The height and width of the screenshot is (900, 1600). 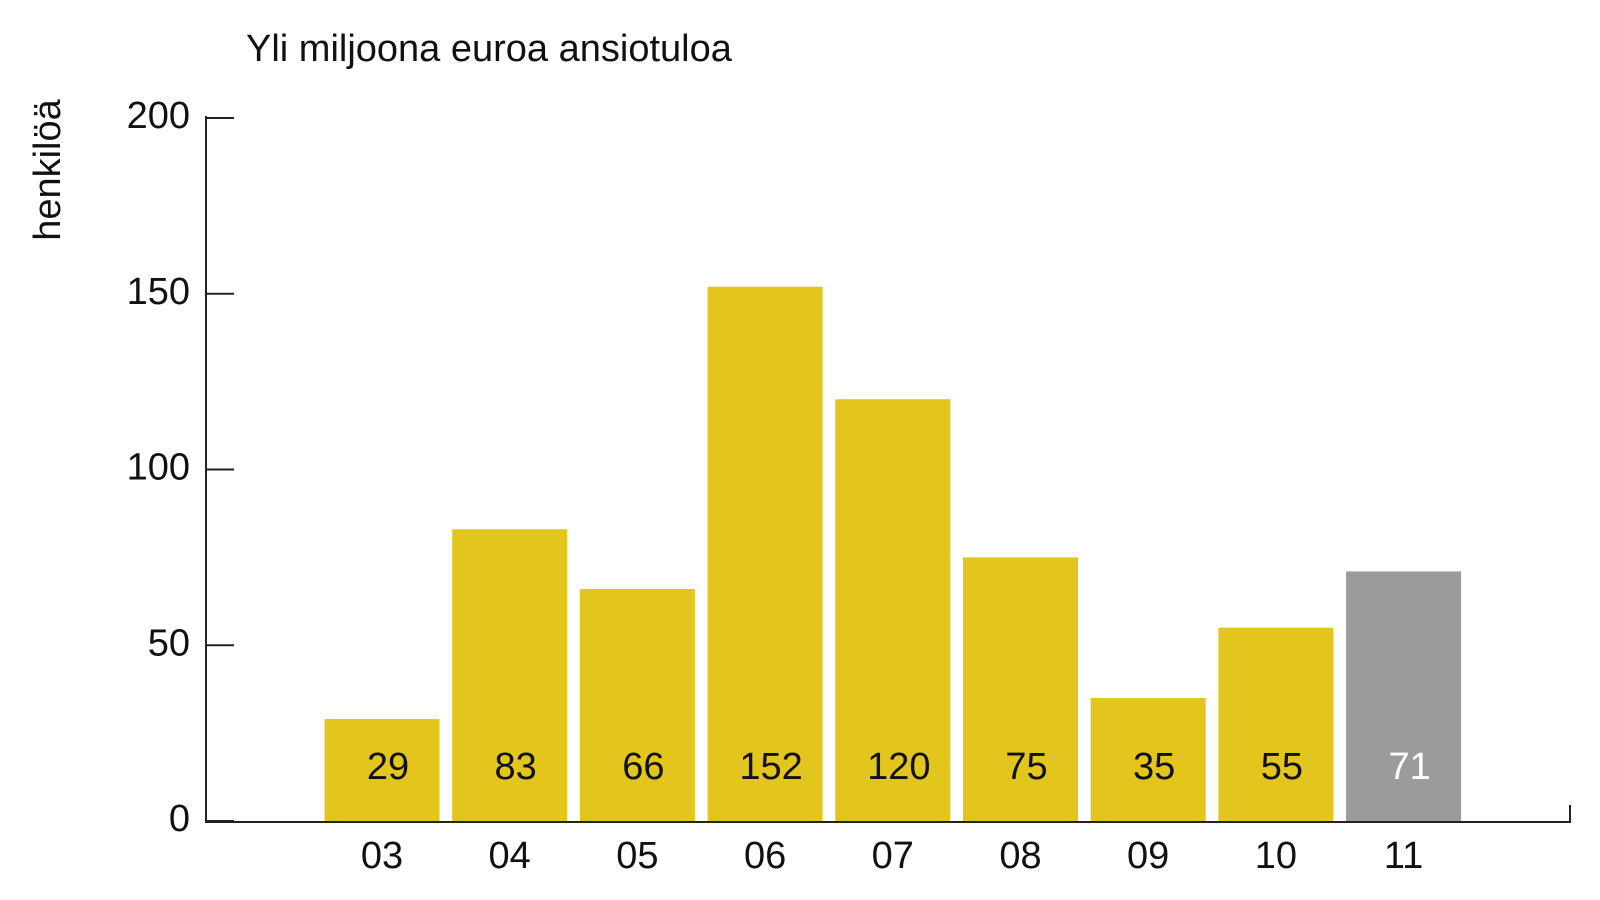 I want to click on chart-title: Yli miljoona euroa ansiotuloa, so click(x=489, y=49).